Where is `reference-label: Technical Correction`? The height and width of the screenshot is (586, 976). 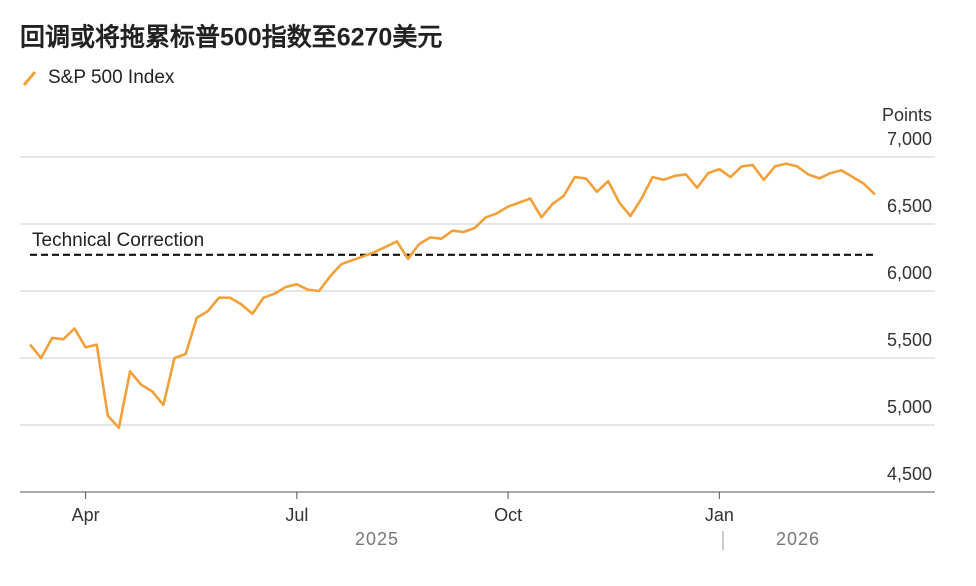 reference-label: Technical Correction is located at coordinates (118, 240).